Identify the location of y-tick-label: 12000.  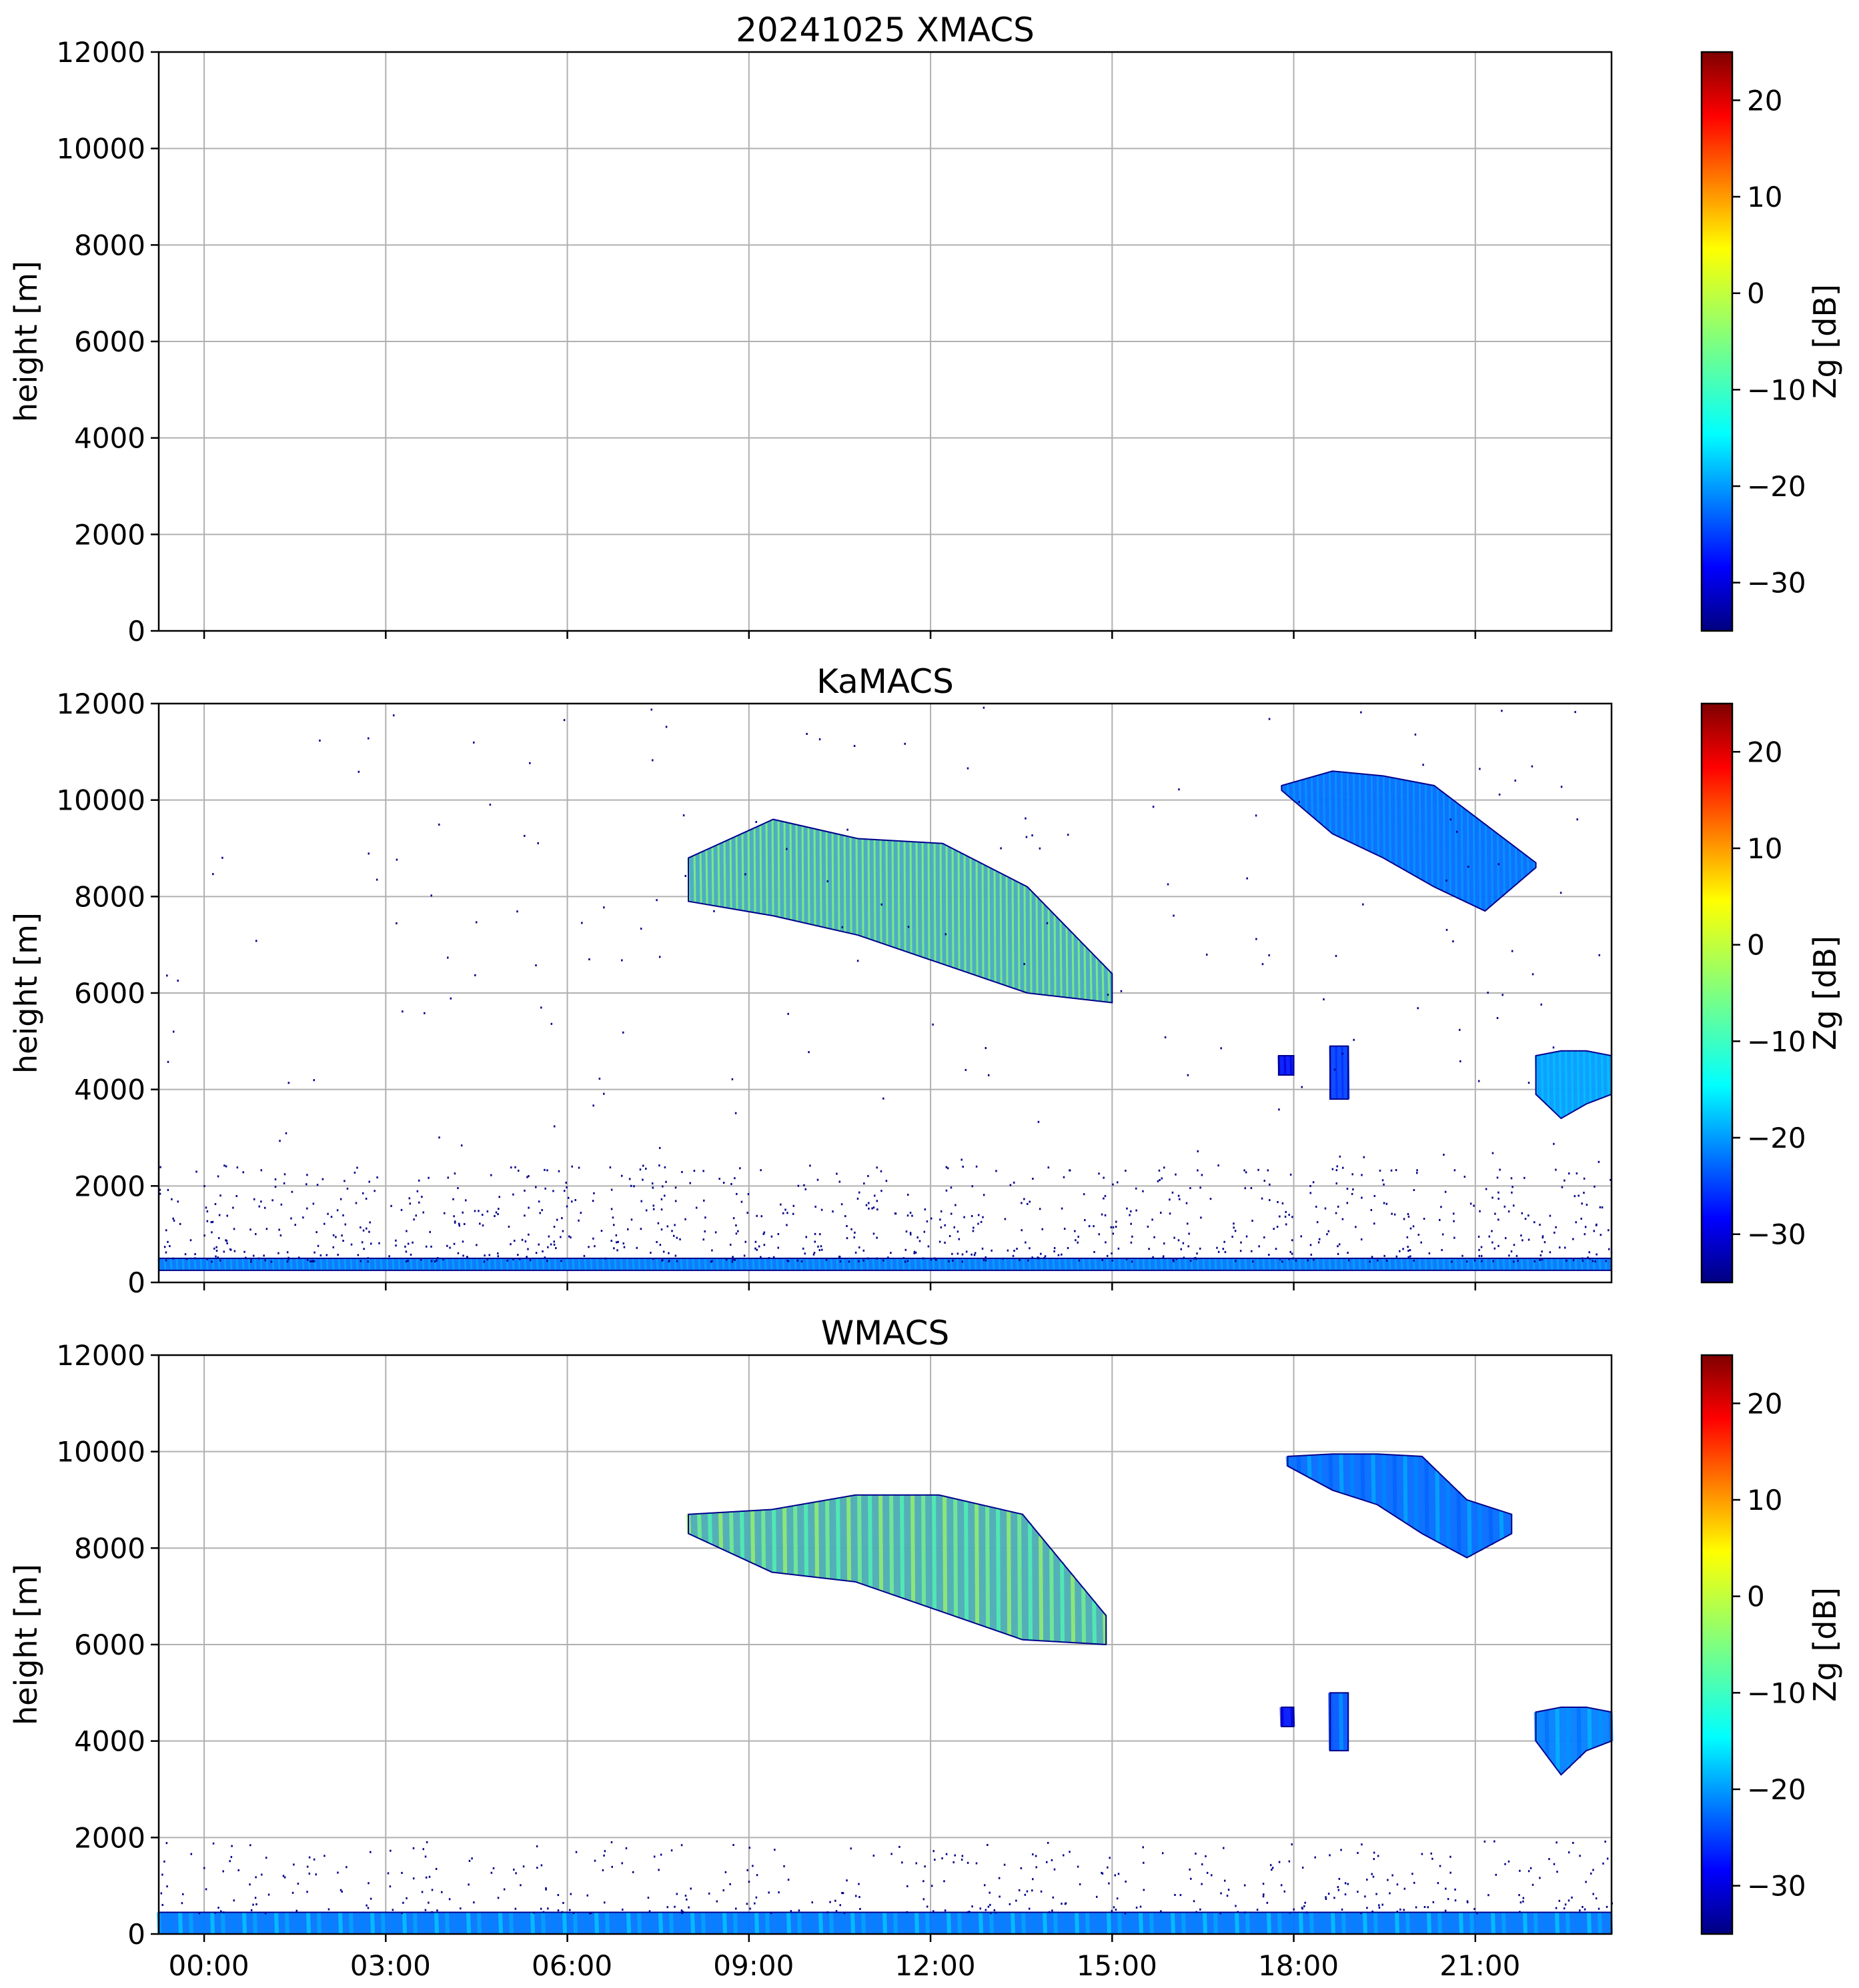
(101, 52).